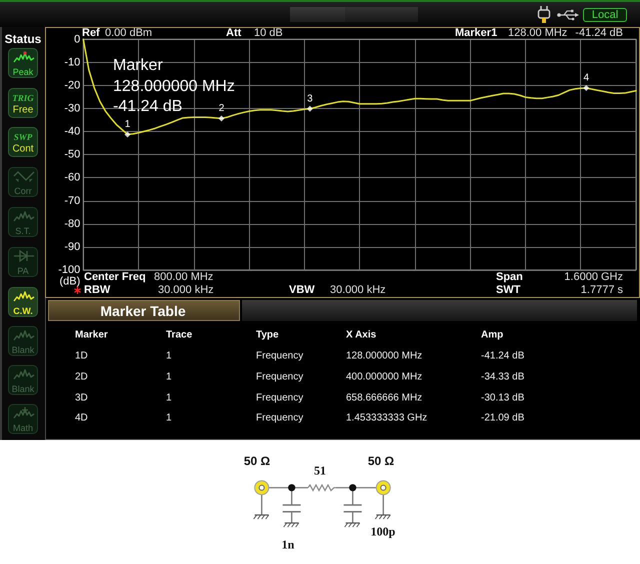  Describe the element at coordinates (72, 85) in the screenshot. I see `y-tick-label: -20` at that location.